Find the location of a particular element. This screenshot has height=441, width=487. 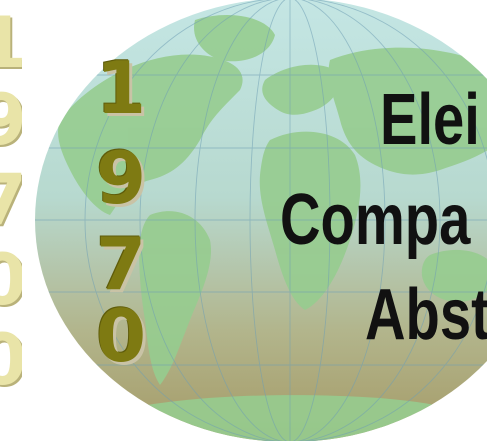

year-digit-1: 1 is located at coordinates (121, 88).